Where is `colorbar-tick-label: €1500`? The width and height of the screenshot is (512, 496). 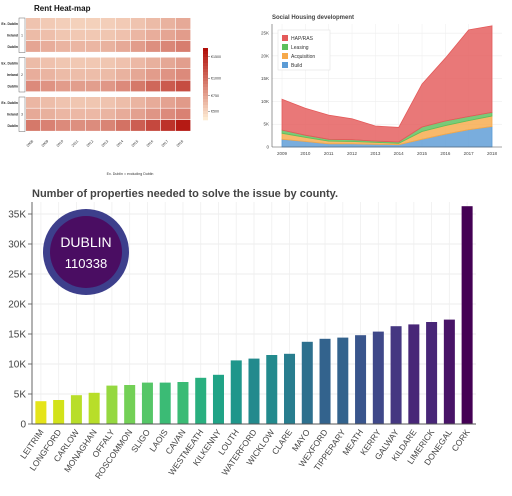 colorbar-tick-label: €1500 is located at coordinates (216, 57).